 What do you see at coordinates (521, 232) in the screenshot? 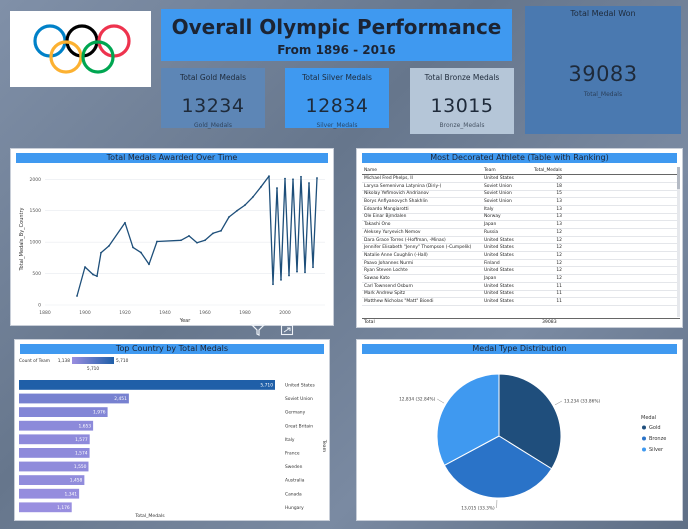
I see `table-row: Aleksey Yuryevich Nemov Russia 12` at bounding box center [521, 232].